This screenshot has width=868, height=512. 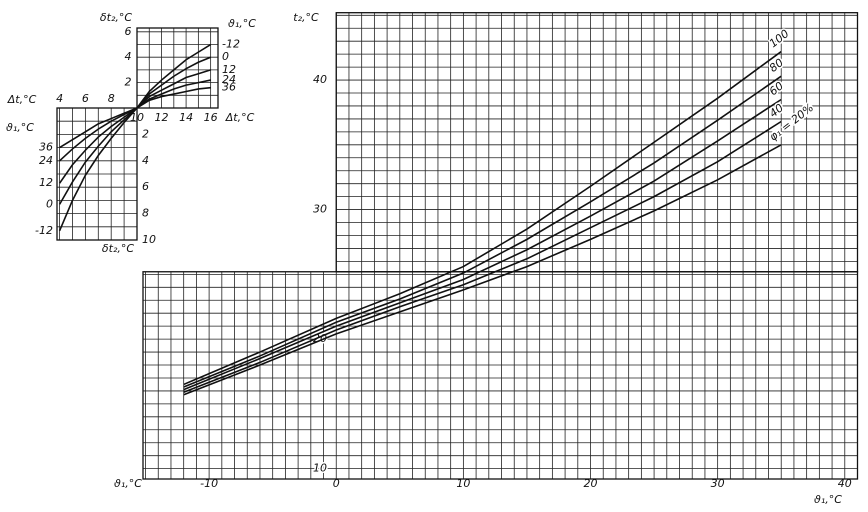 What do you see at coordinates (145, 213) in the screenshot?
I see `y-tick-label: 8` at bounding box center [145, 213].